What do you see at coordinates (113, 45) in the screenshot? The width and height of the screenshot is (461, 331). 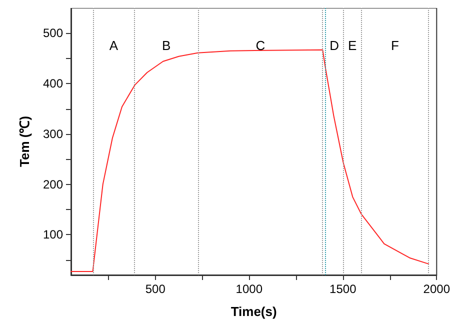 I see `annotation: A` at bounding box center [113, 45].